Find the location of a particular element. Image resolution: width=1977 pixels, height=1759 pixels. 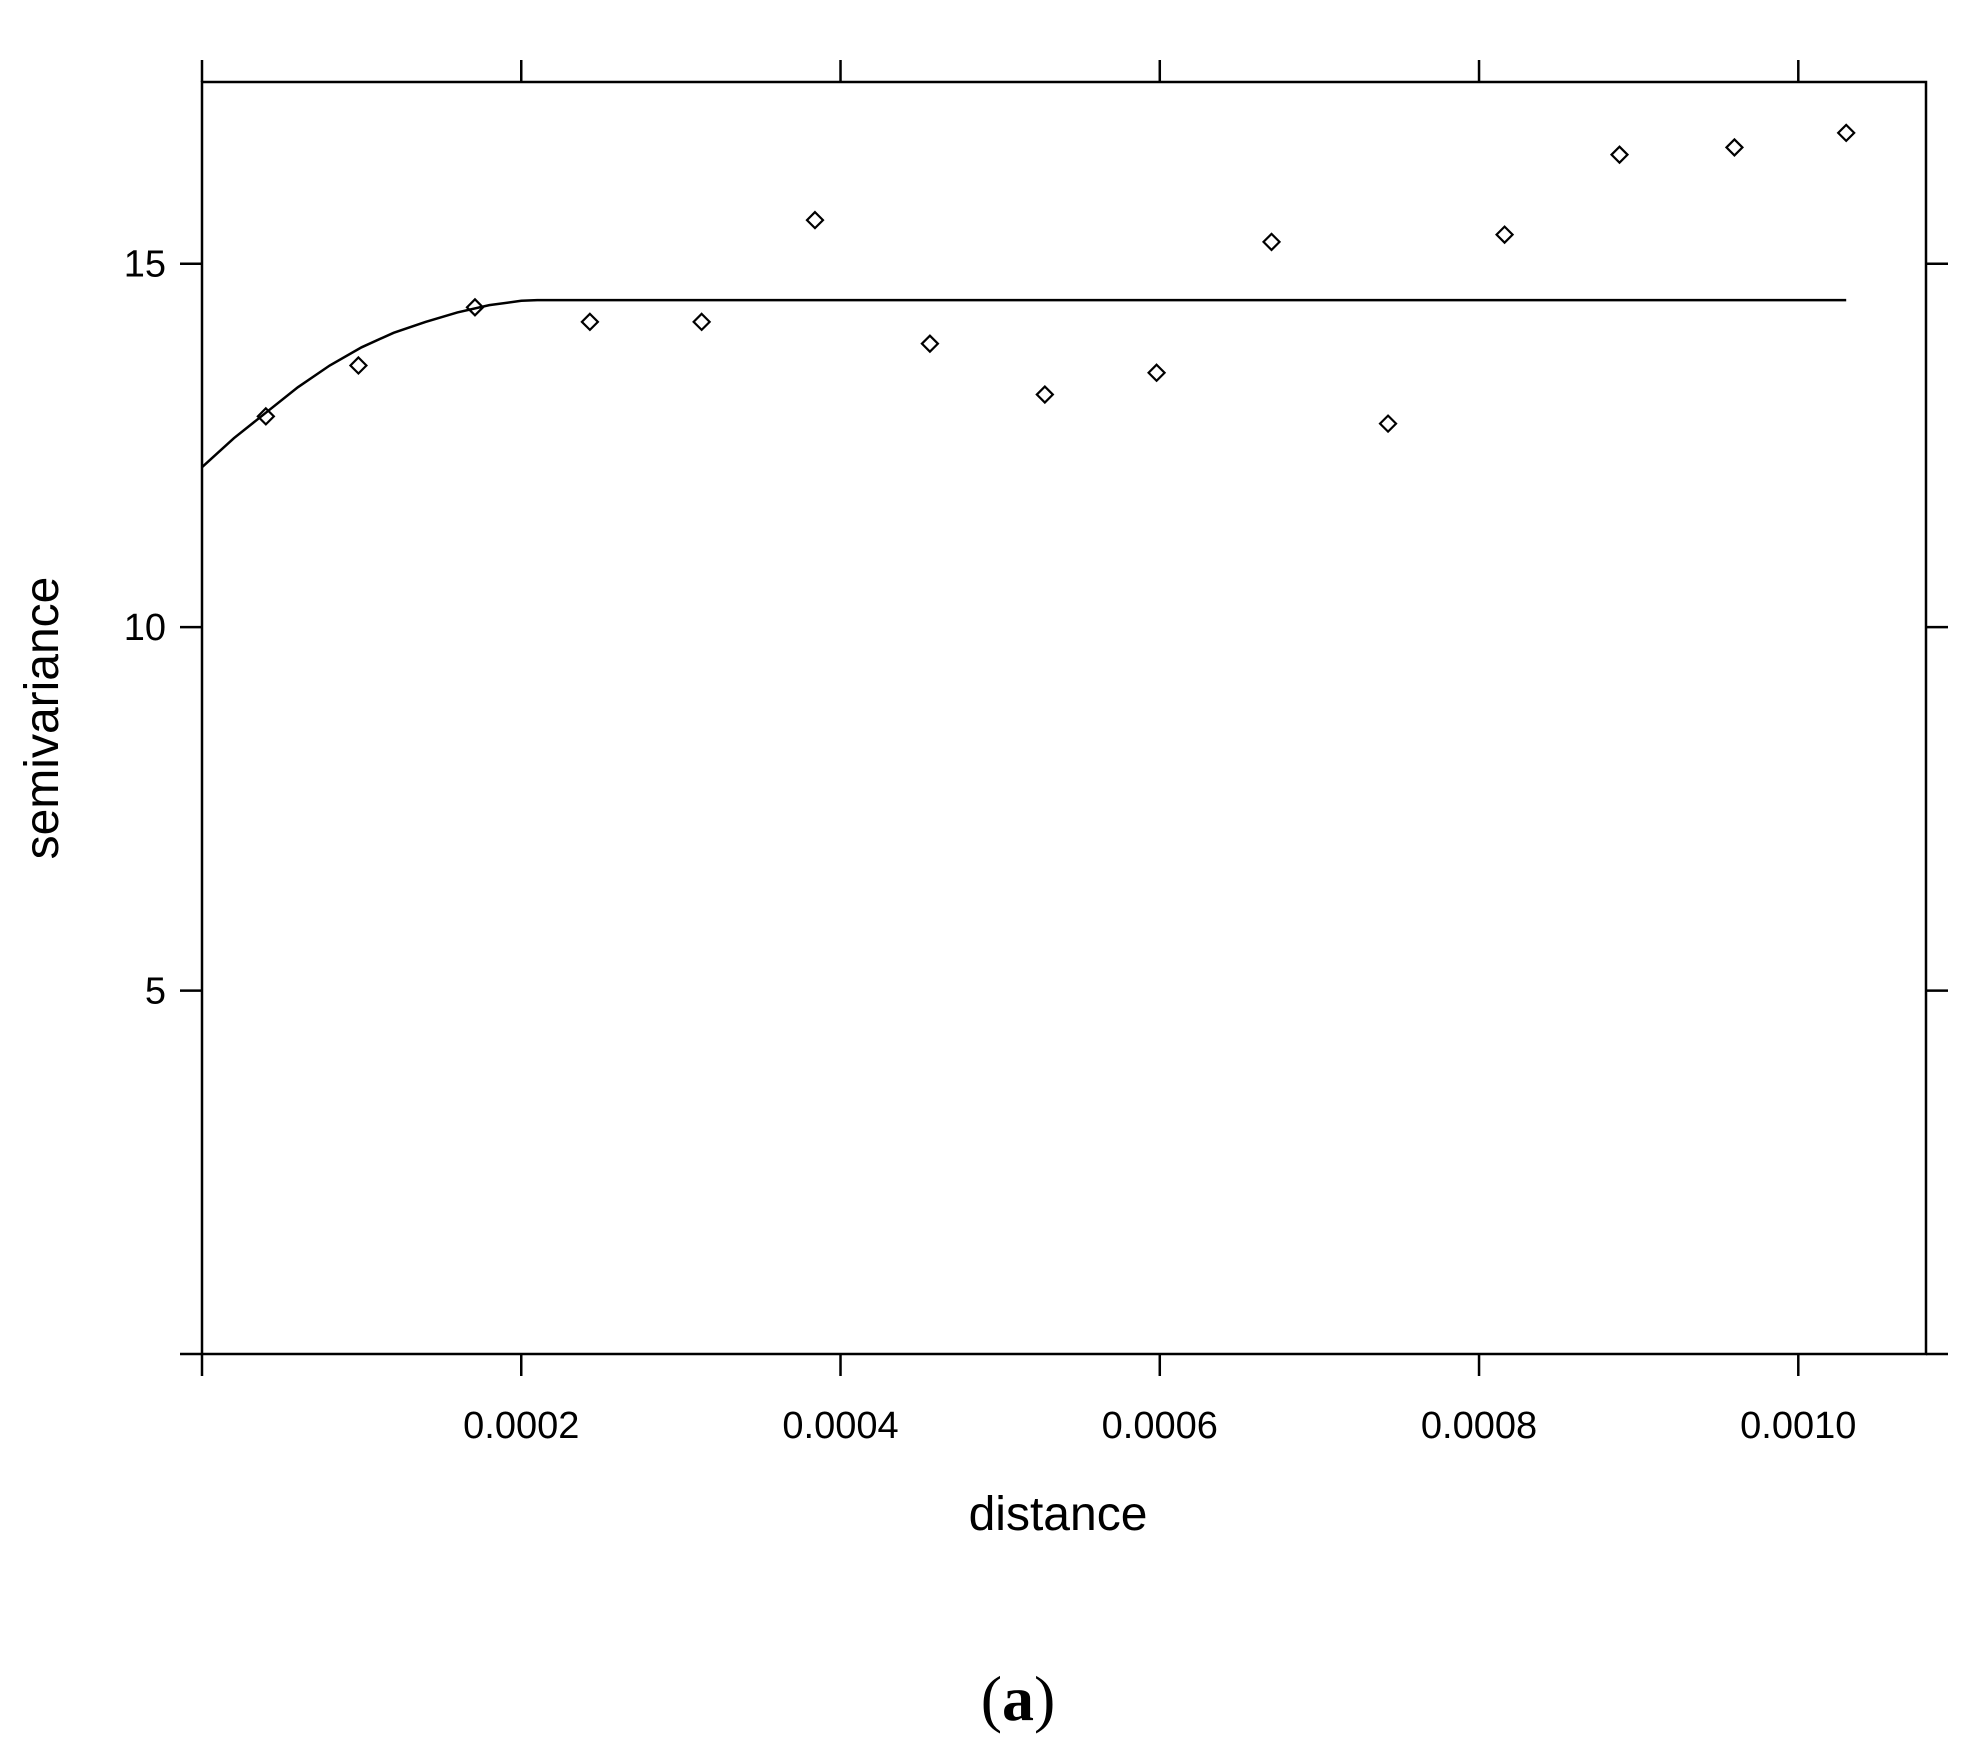

caption-open-paren: ( is located at coordinates (991, 1698).